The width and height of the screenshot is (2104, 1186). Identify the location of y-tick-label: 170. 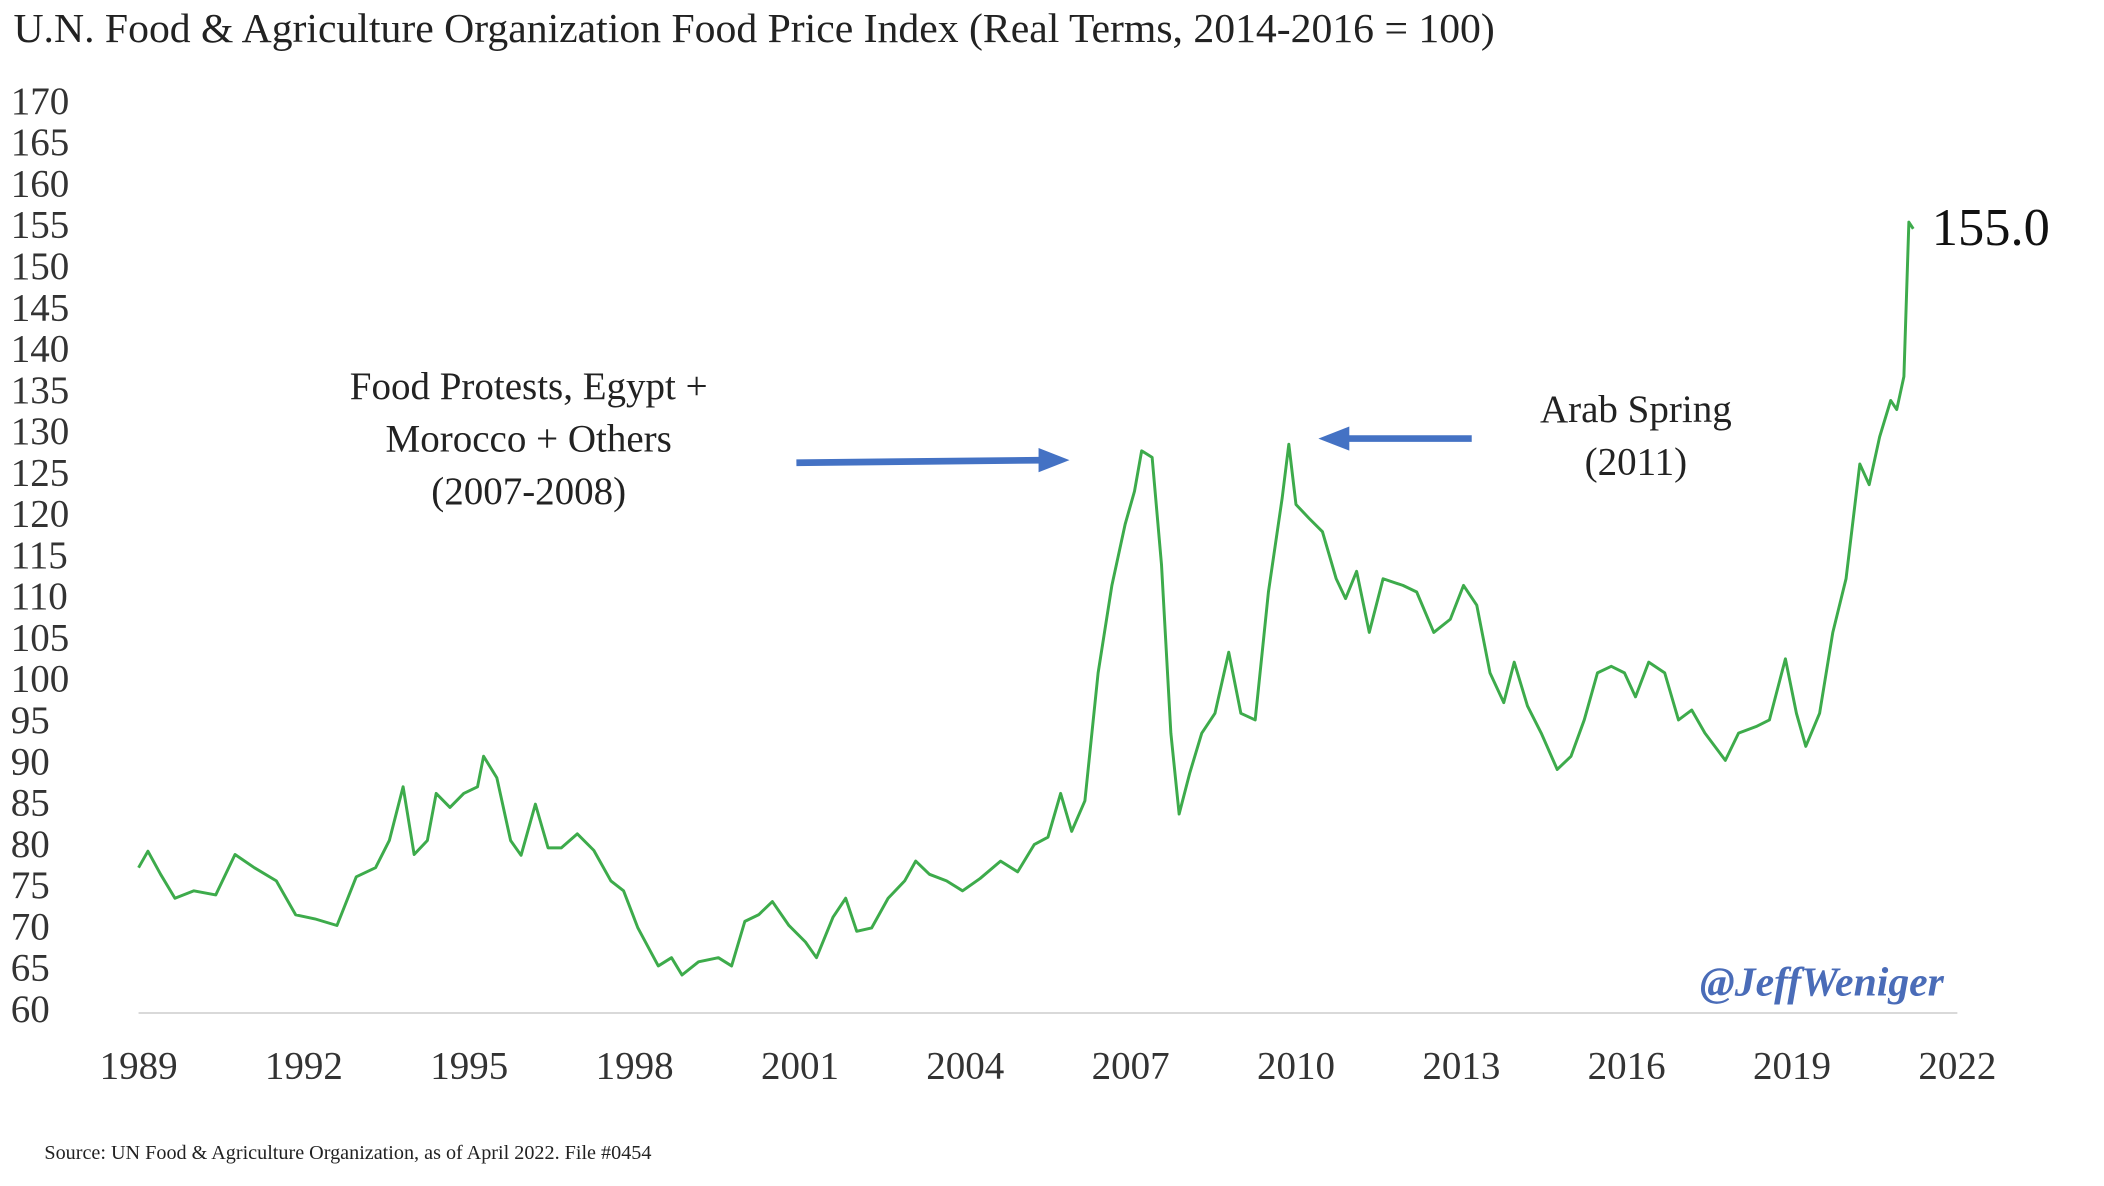
(40, 101).